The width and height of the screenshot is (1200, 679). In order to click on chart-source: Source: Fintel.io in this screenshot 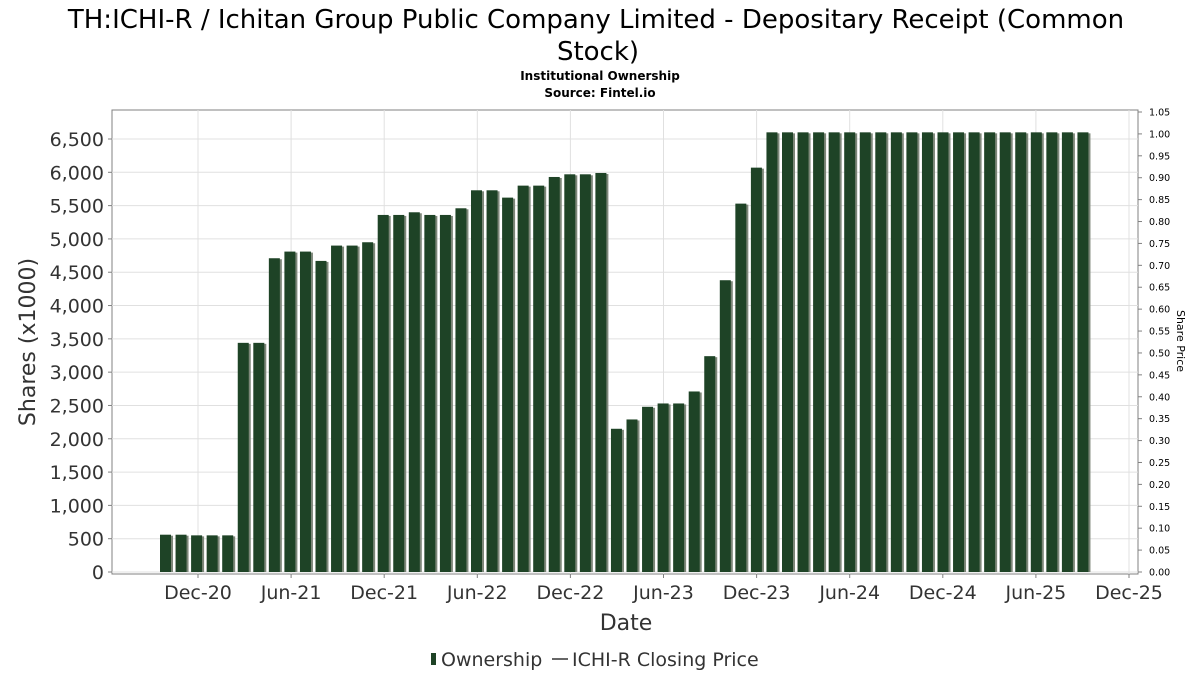, I will do `click(599, 93)`.